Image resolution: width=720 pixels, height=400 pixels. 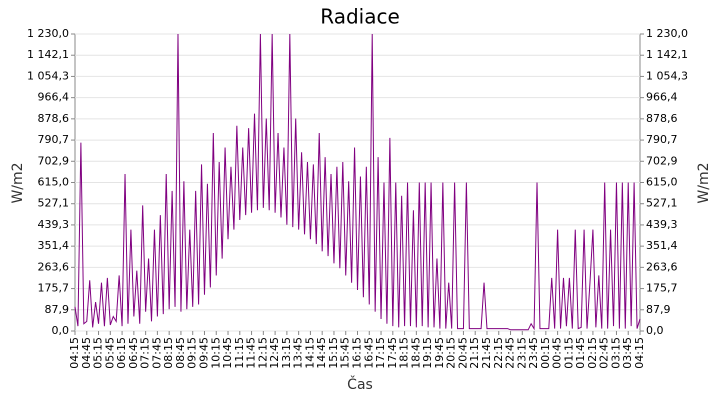 What do you see at coordinates (662, 224) in the screenshot?
I see `y2-tick-label: 439,3` at bounding box center [662, 224].